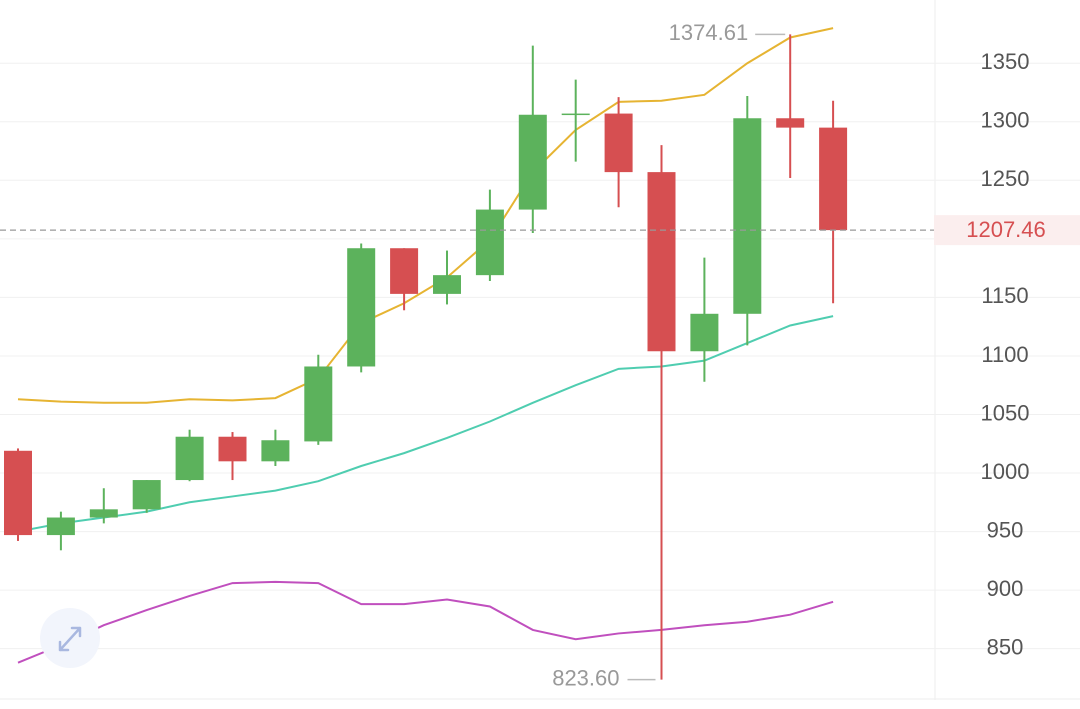  I want to click on y-tick-label: 1300, so click(1005, 120).